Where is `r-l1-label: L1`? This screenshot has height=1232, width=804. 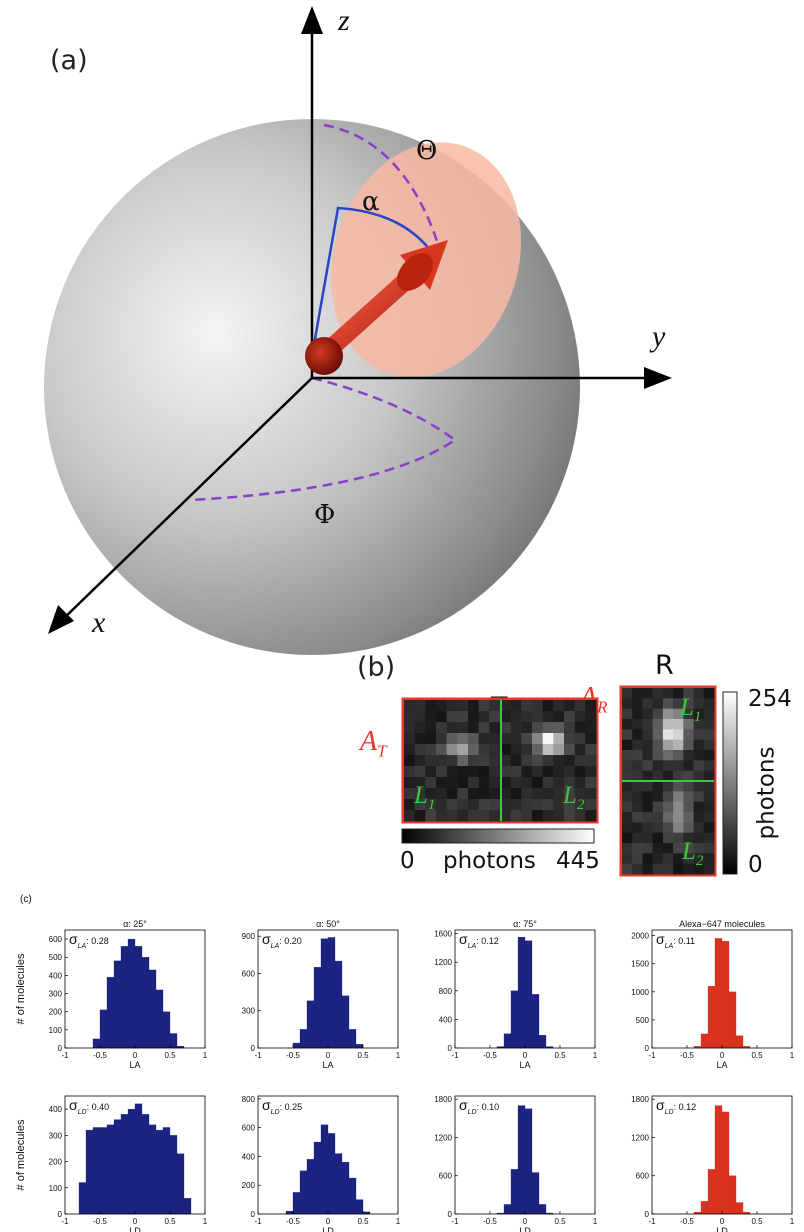
r-l1-label: L1 is located at coordinates (691, 709).